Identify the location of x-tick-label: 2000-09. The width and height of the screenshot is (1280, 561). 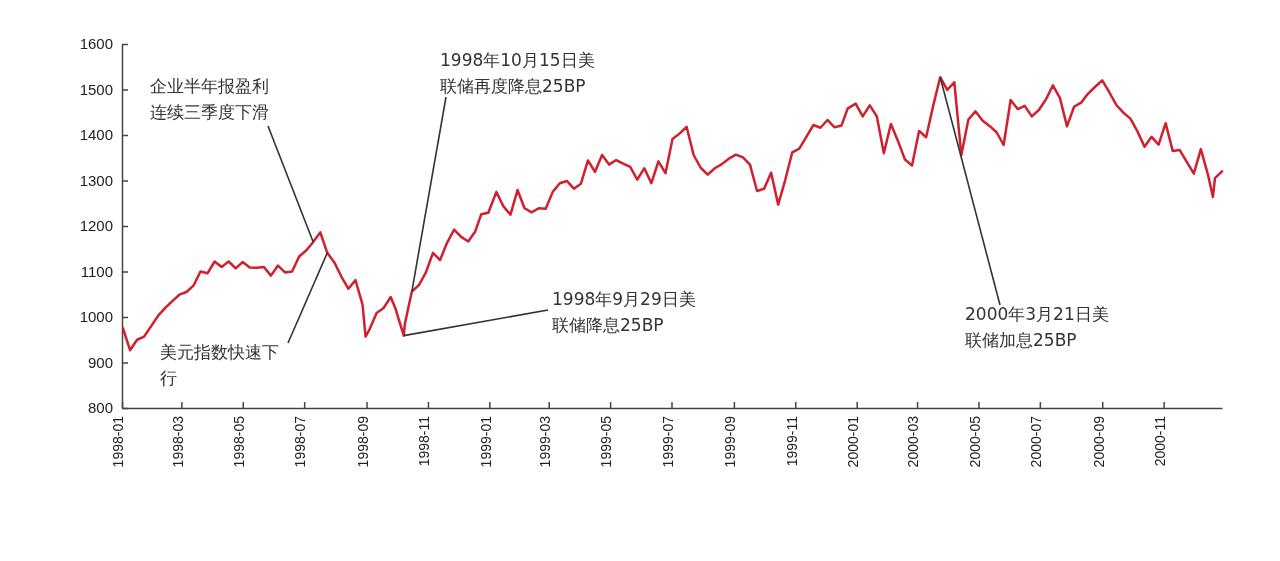
(1098, 441).